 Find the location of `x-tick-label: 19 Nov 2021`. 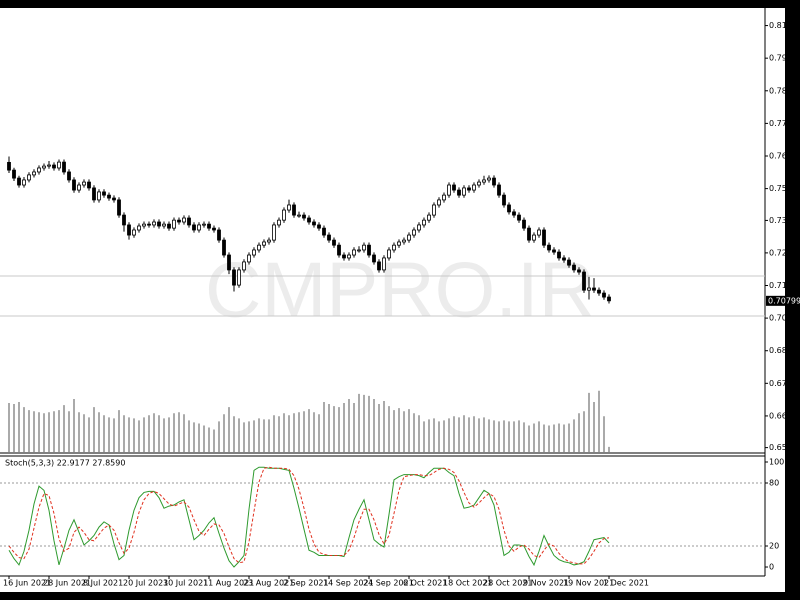

x-tick-label: 19 Nov 2021 is located at coordinates (588, 583).